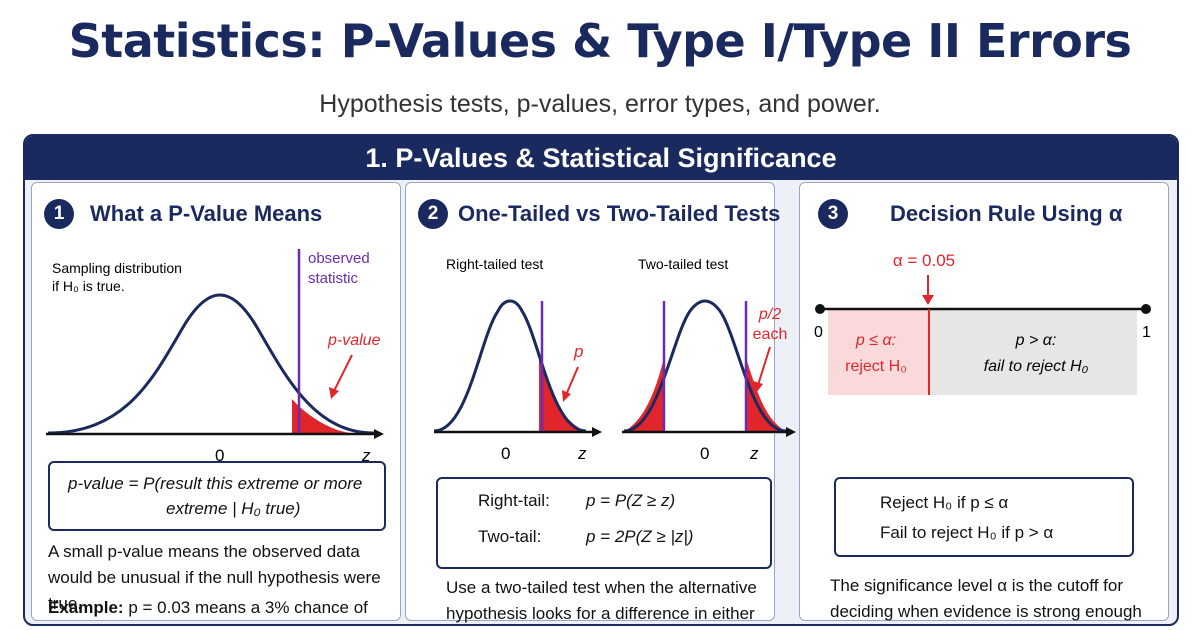 The width and height of the screenshot is (1200, 630). I want to click on right-tail-shade, so click(560, 394).